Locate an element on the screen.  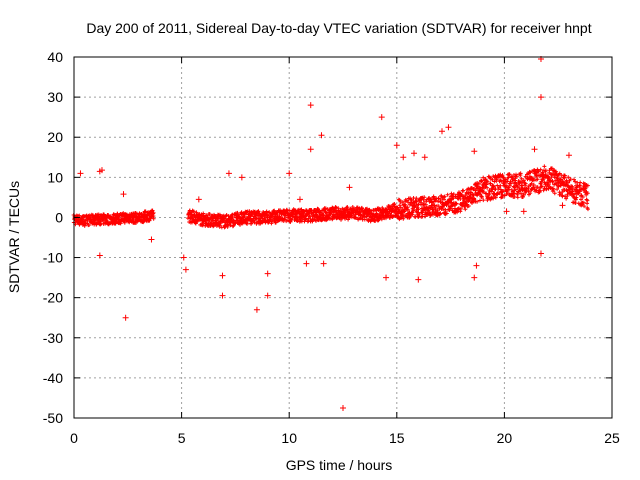
x-tick-label: 0 is located at coordinates (74, 438).